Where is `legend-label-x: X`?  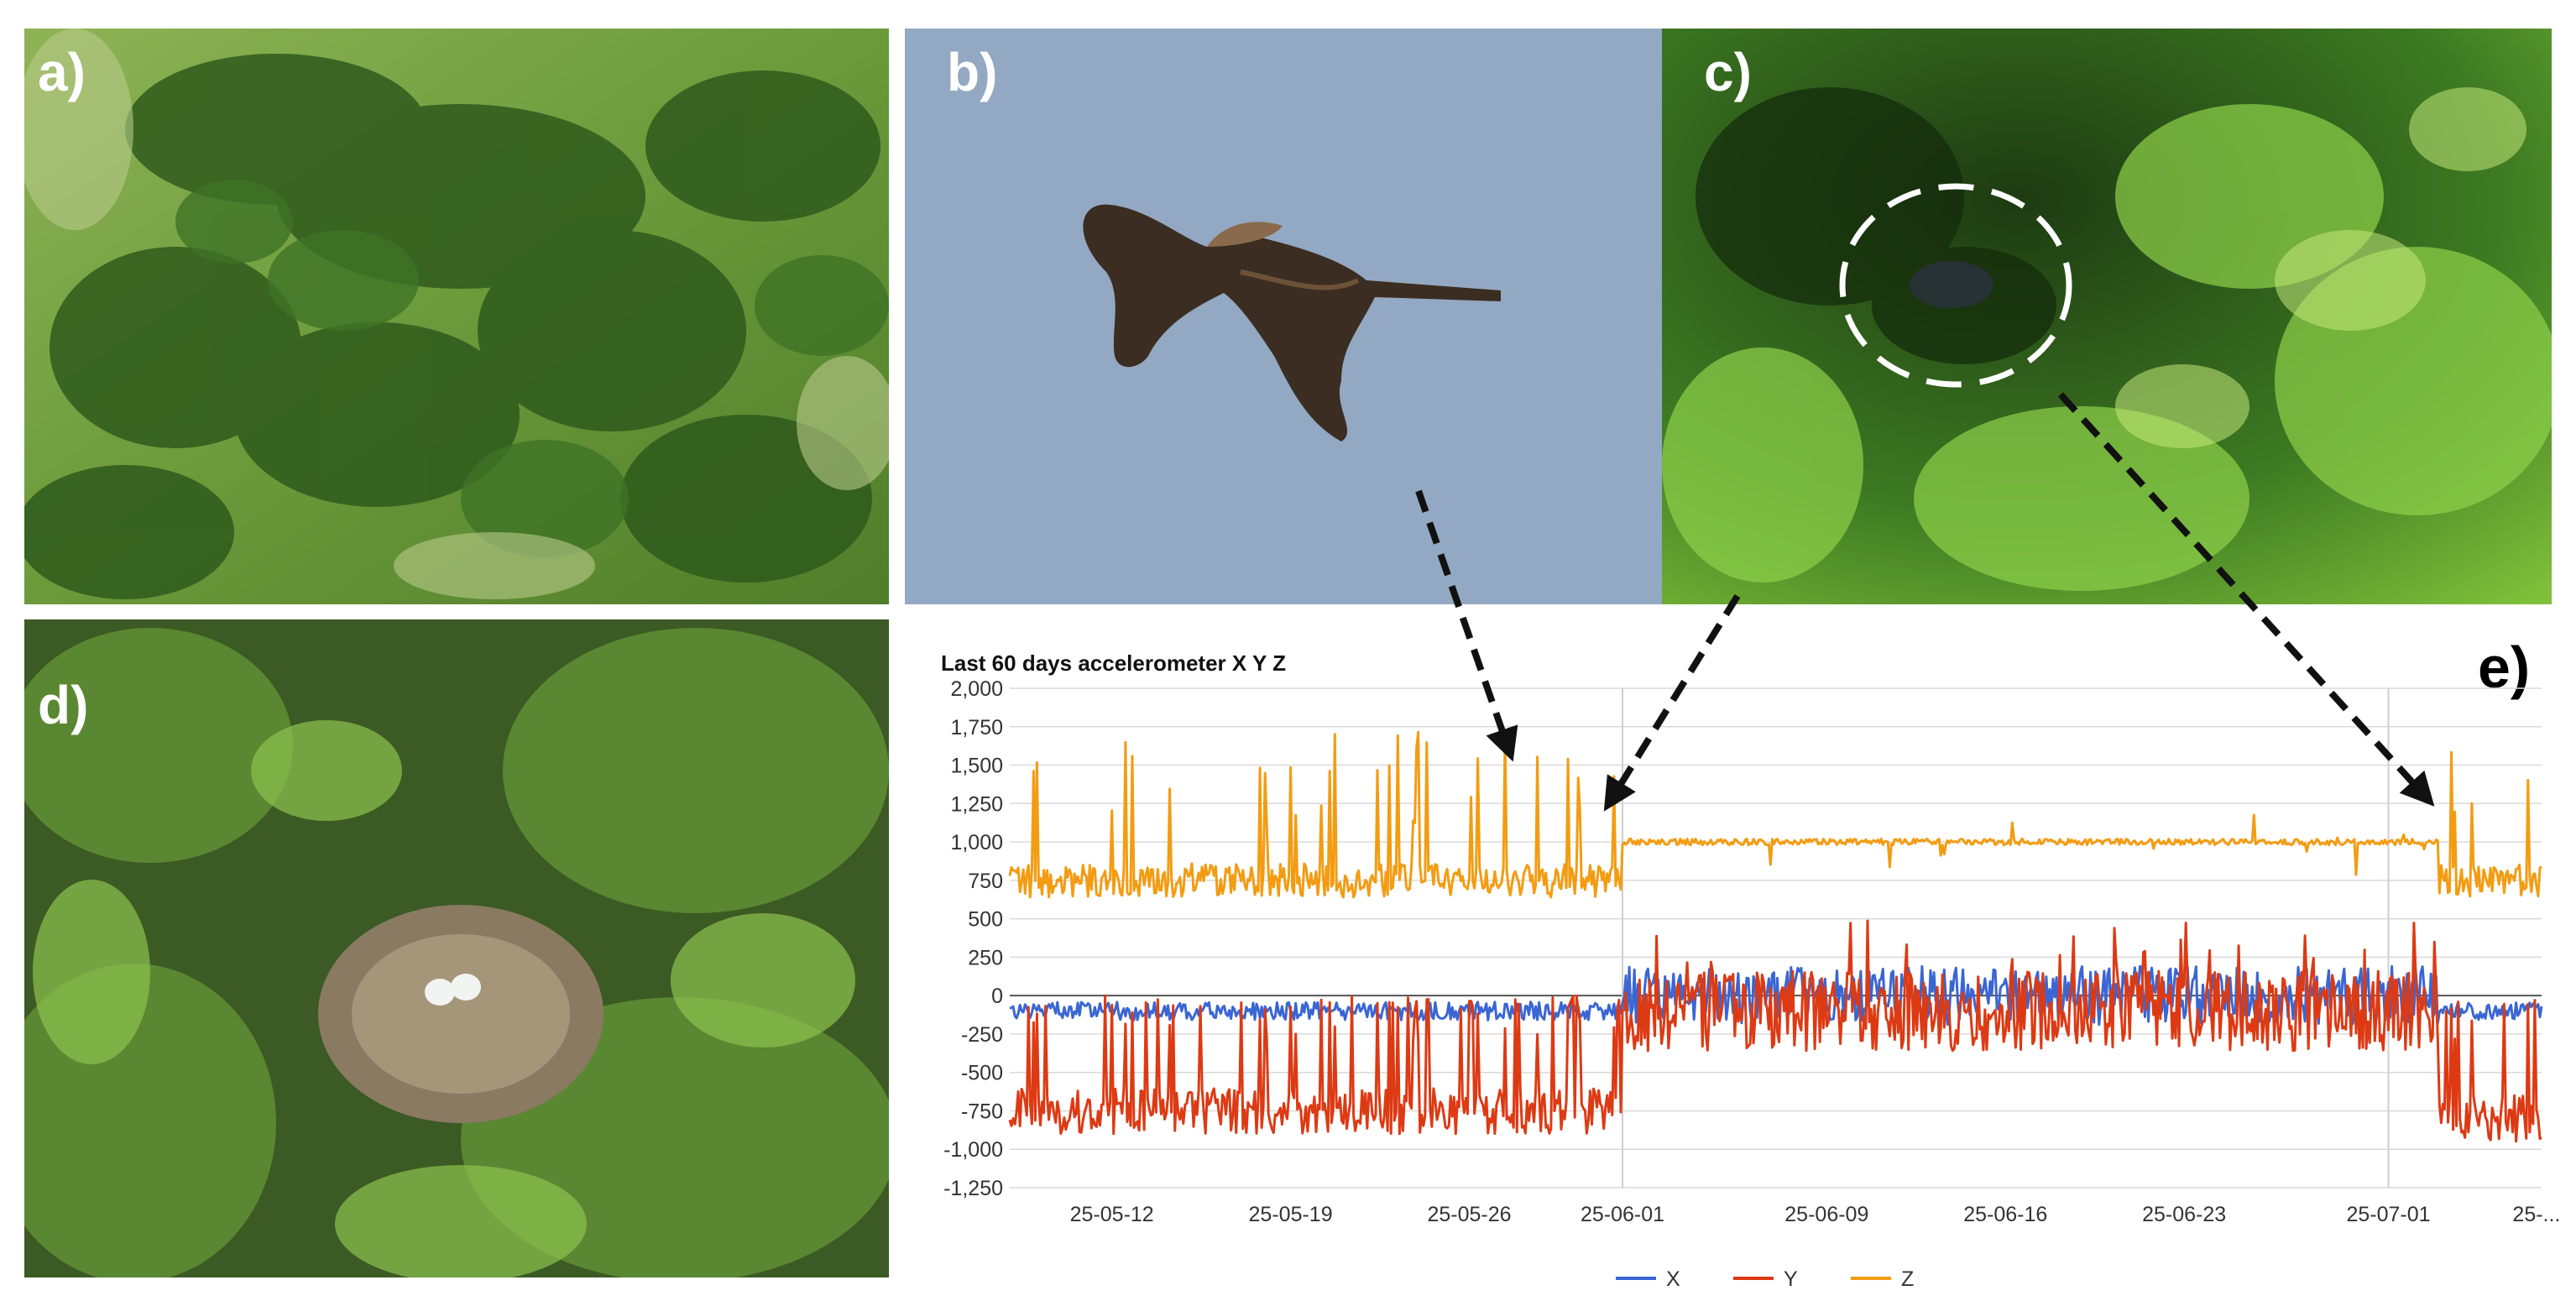 legend-label-x: X is located at coordinates (1673, 1279).